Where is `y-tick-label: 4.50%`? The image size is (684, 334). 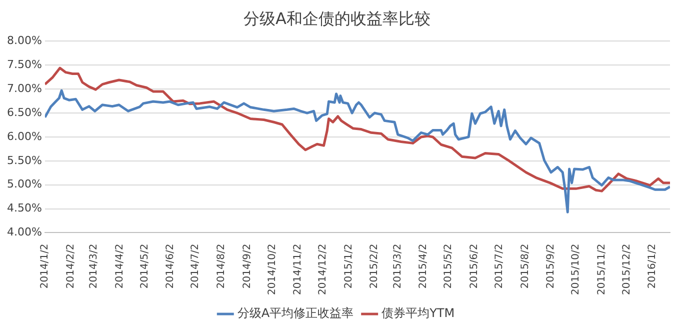 y-tick-label: 4.50% is located at coordinates (24, 208).